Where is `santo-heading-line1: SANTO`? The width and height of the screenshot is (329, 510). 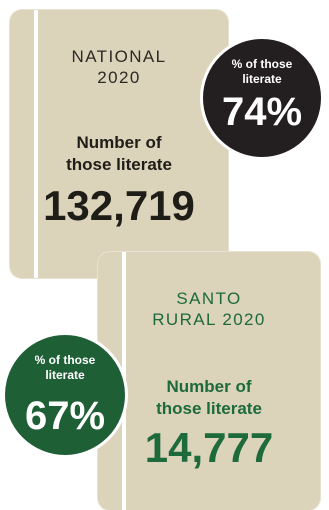
santo-heading-line1: SANTO is located at coordinates (209, 298).